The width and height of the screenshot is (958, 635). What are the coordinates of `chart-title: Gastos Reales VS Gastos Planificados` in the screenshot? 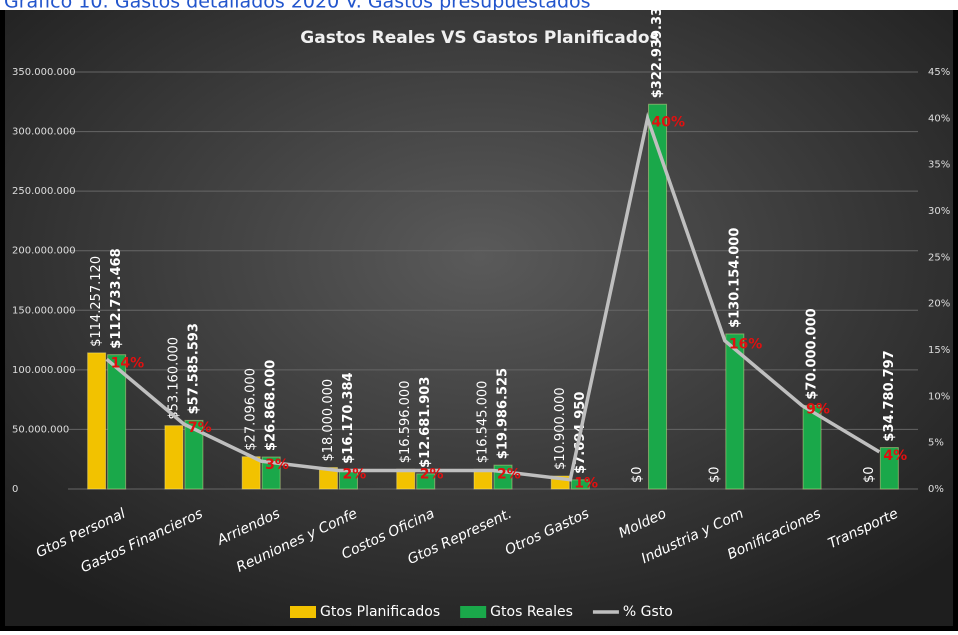 It's located at (479, 38).